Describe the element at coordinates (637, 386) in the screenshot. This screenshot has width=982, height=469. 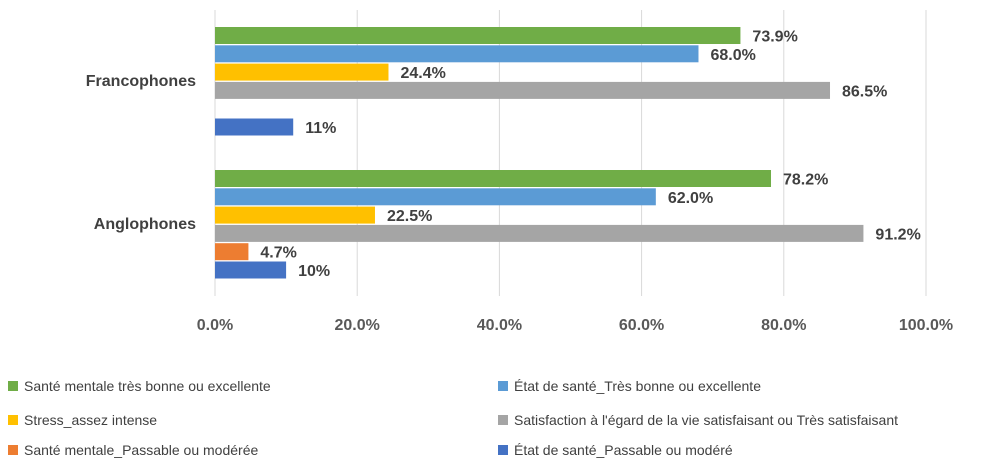
I see `legend-label: État de santé_Très bonne ou excellente` at that location.